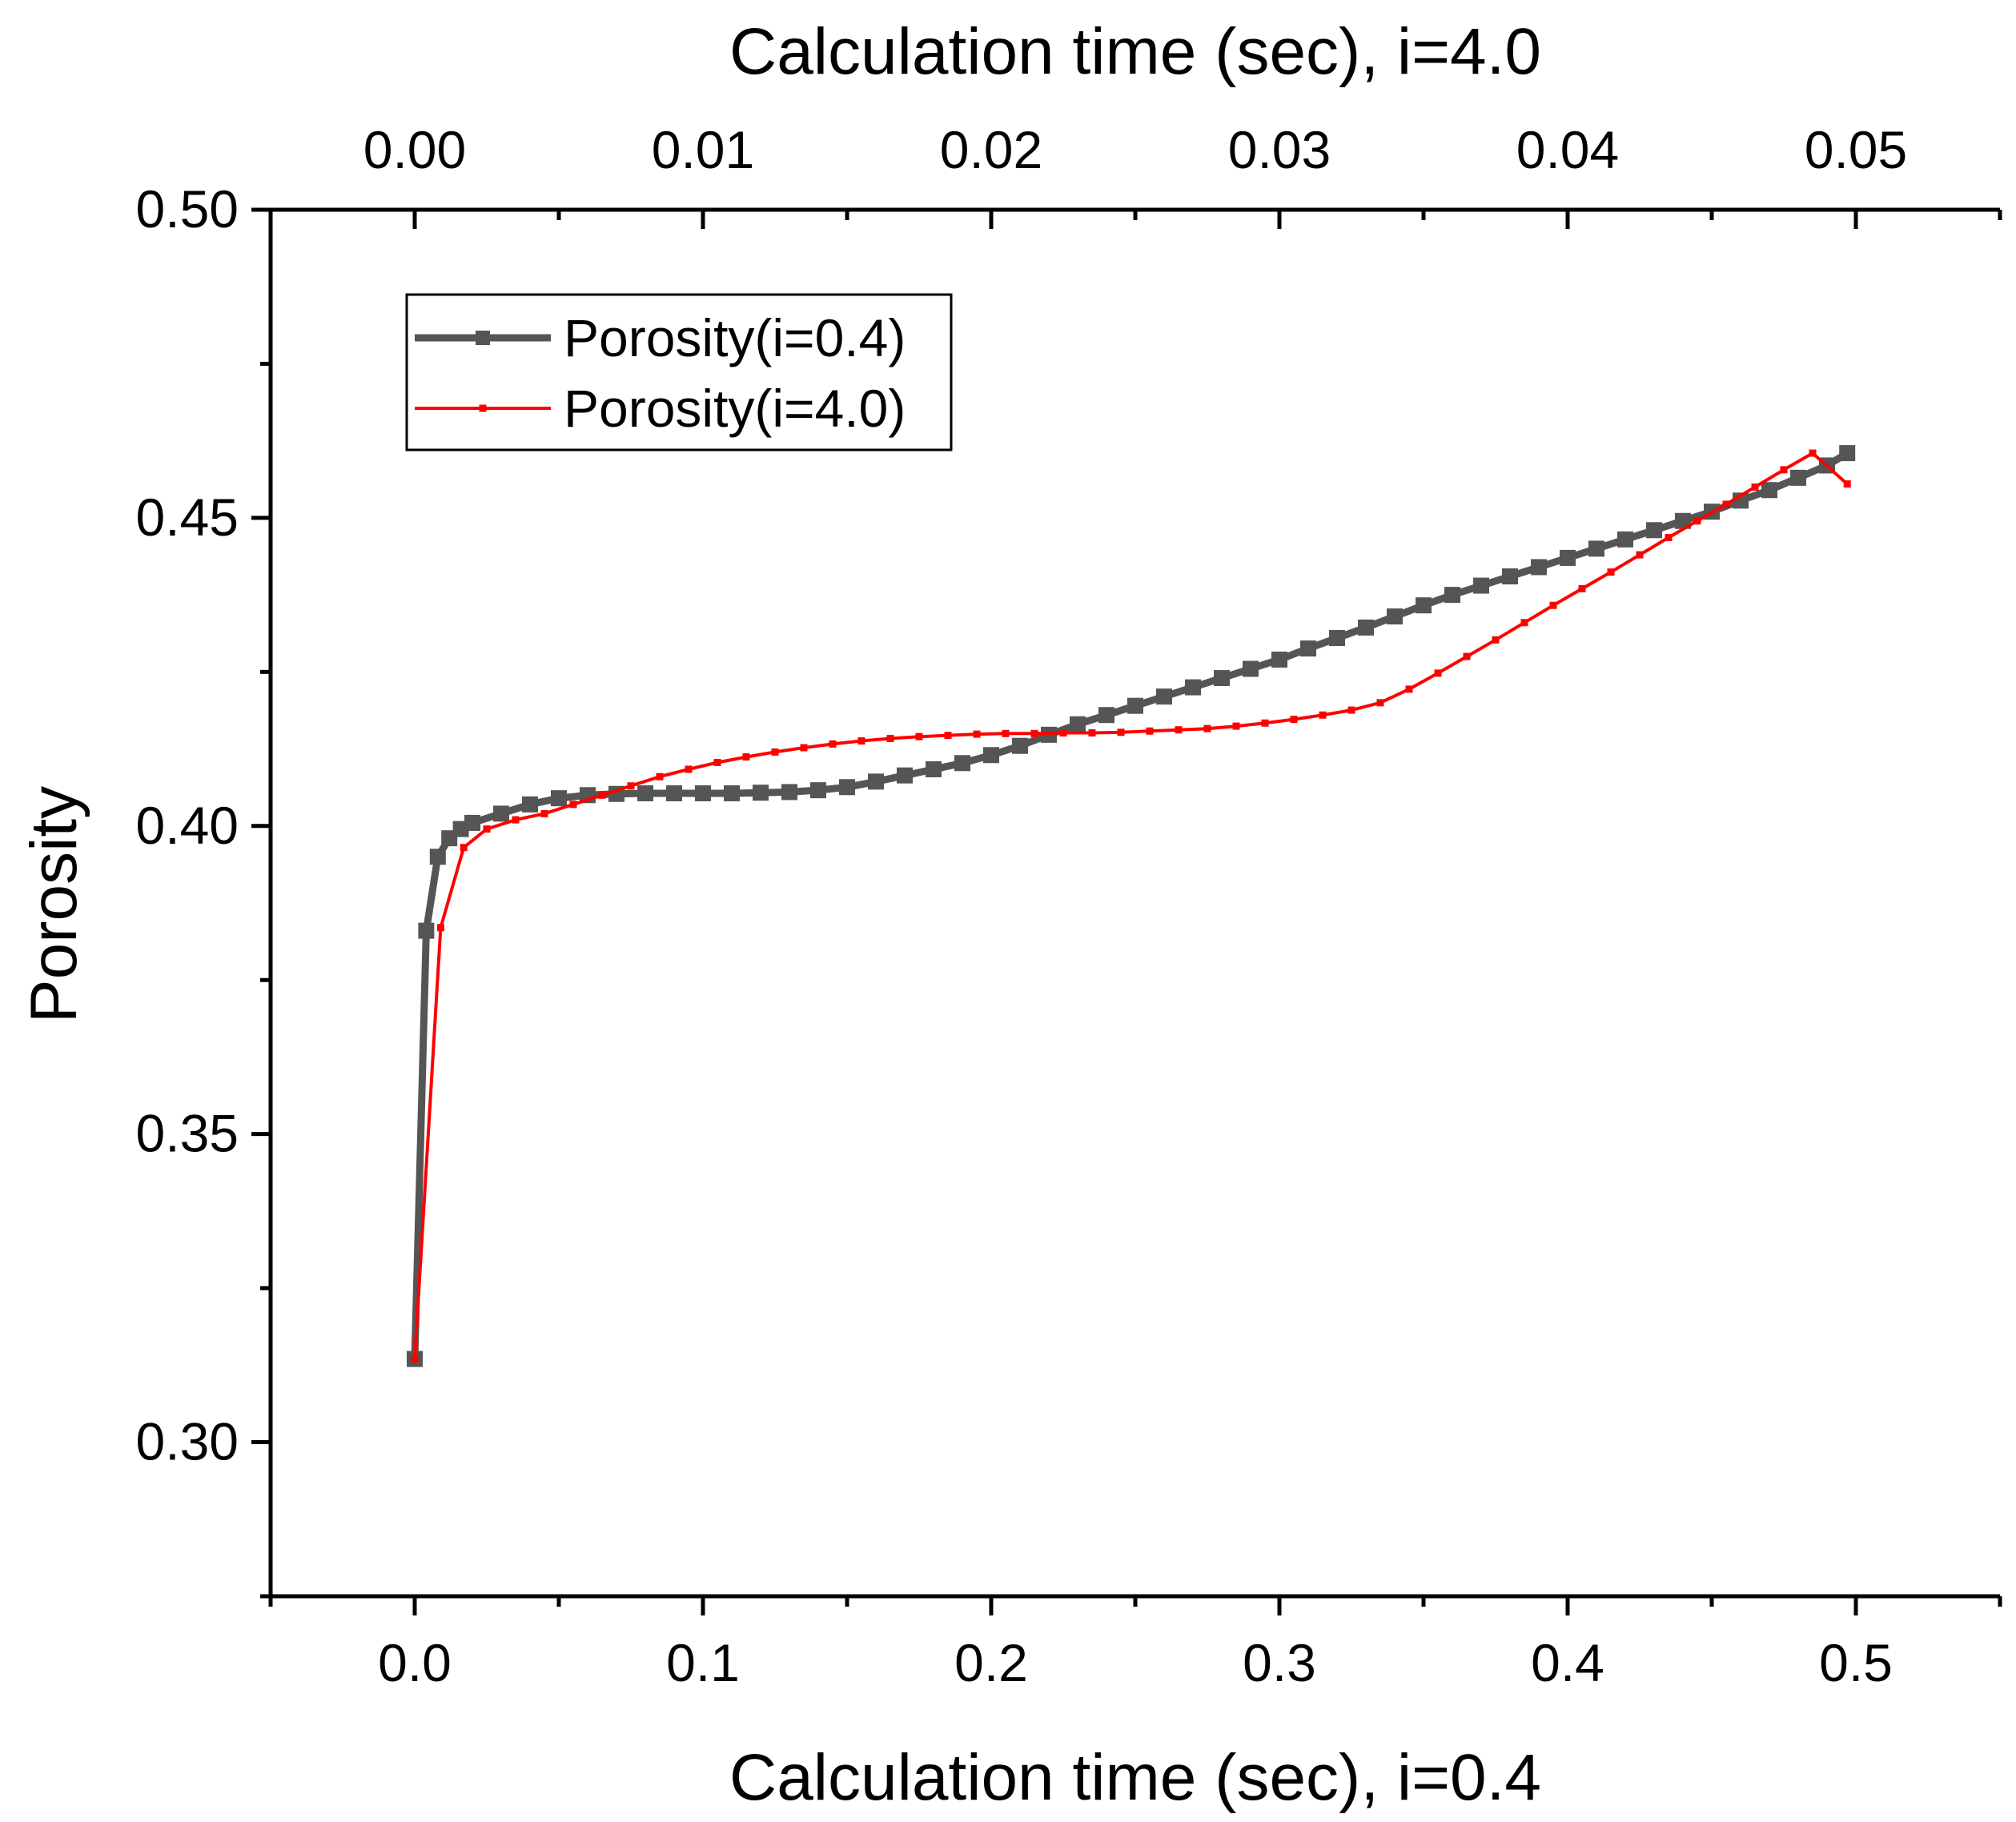 This screenshot has height=1822, width=2016. I want to click on x2-tick-label: 0.03, so click(1279, 149).